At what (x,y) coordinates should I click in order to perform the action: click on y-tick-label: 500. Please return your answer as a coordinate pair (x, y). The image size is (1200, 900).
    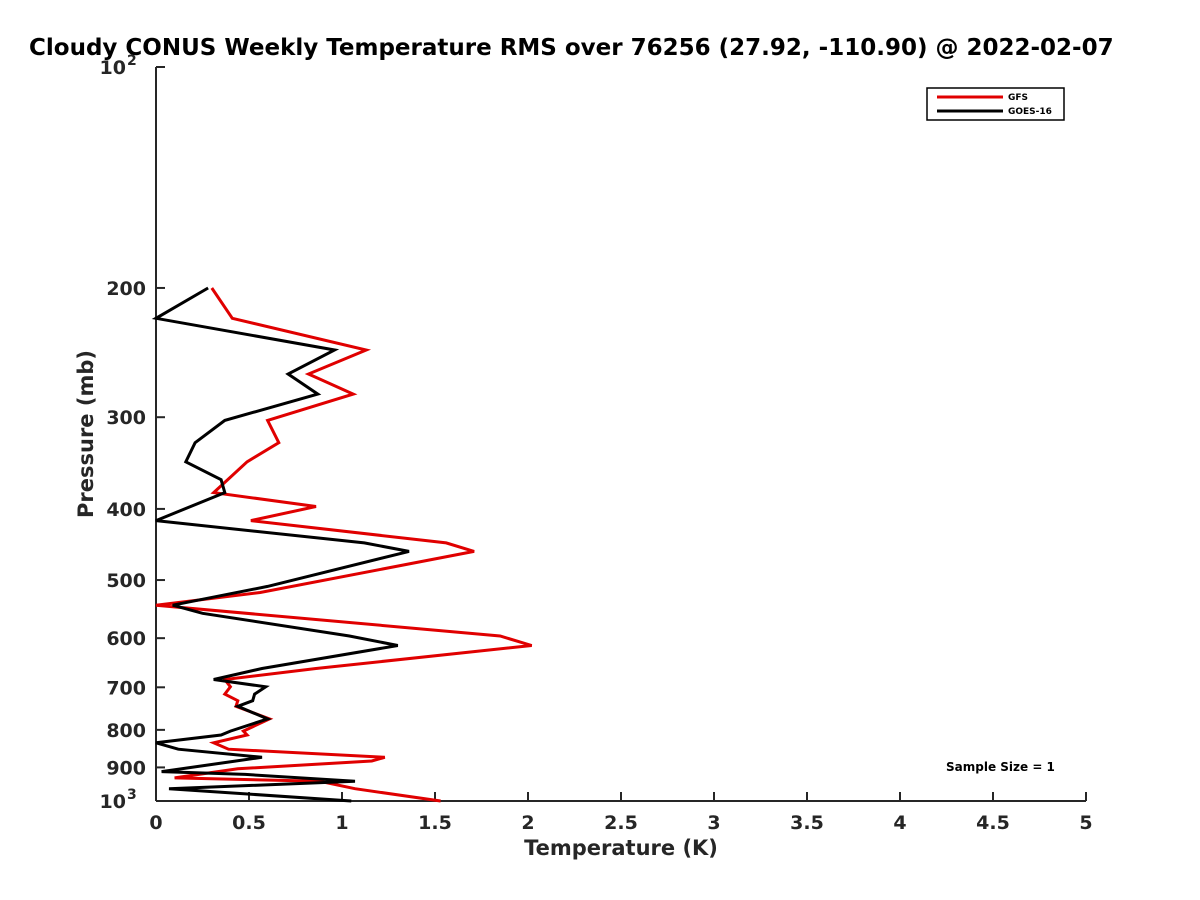
    Looking at the image, I should click on (126, 581).